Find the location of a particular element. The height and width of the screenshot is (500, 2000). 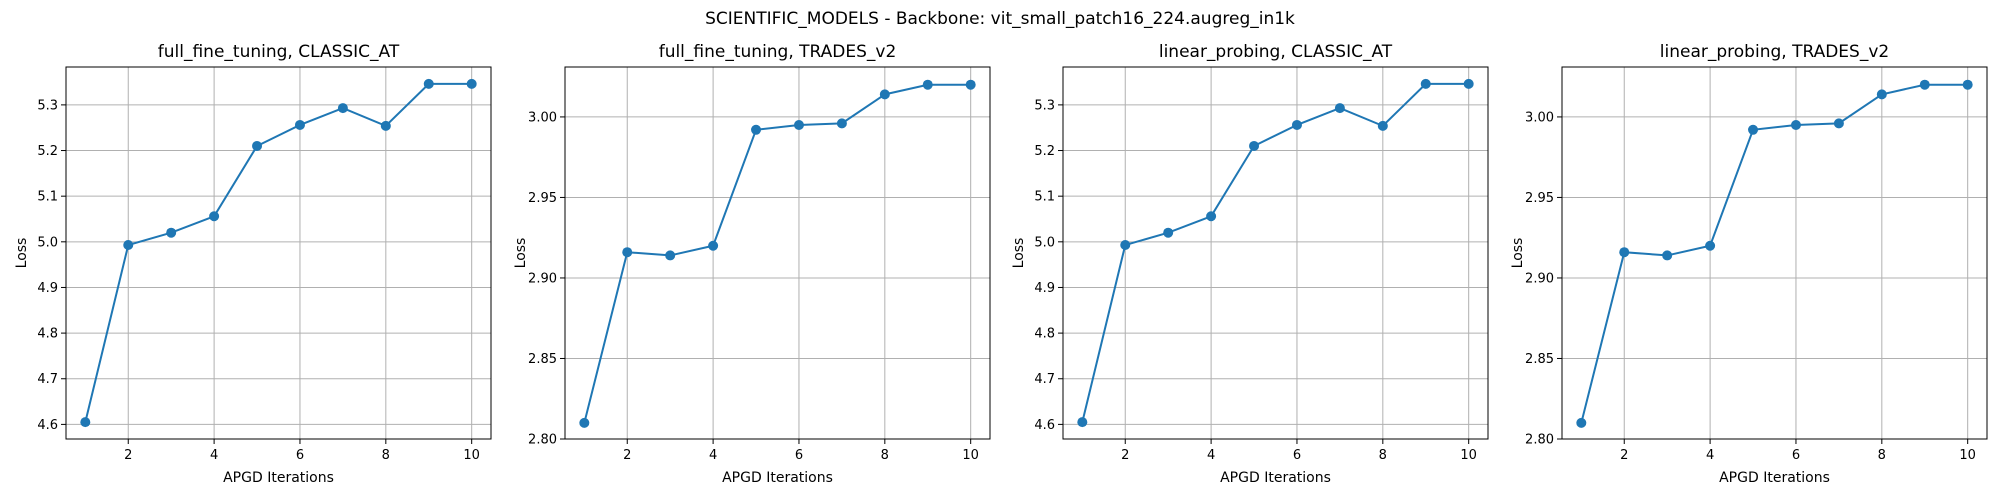

subplot-title: full_fine_tuning, TRADES_v2 is located at coordinates (778, 52).